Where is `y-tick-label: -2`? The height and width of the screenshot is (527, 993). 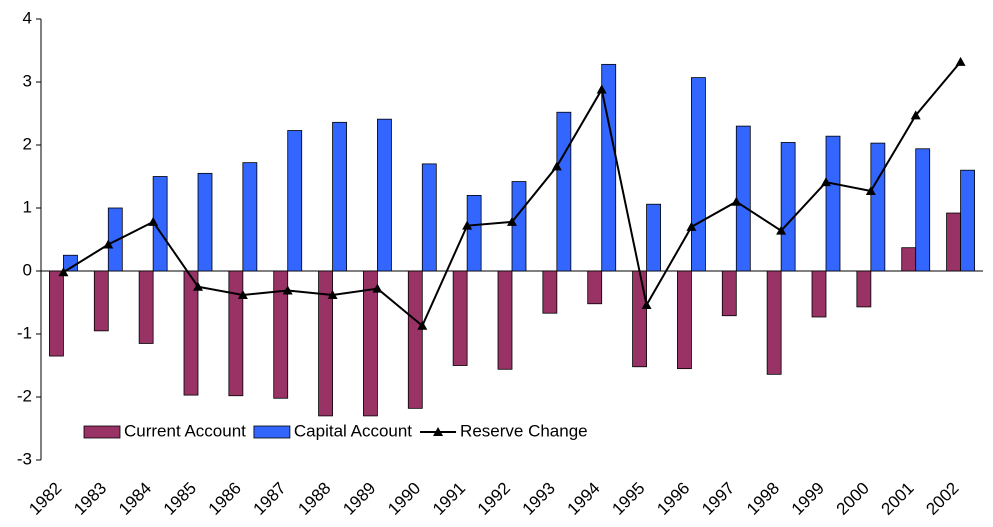 y-tick-label: -2 is located at coordinates (24, 395).